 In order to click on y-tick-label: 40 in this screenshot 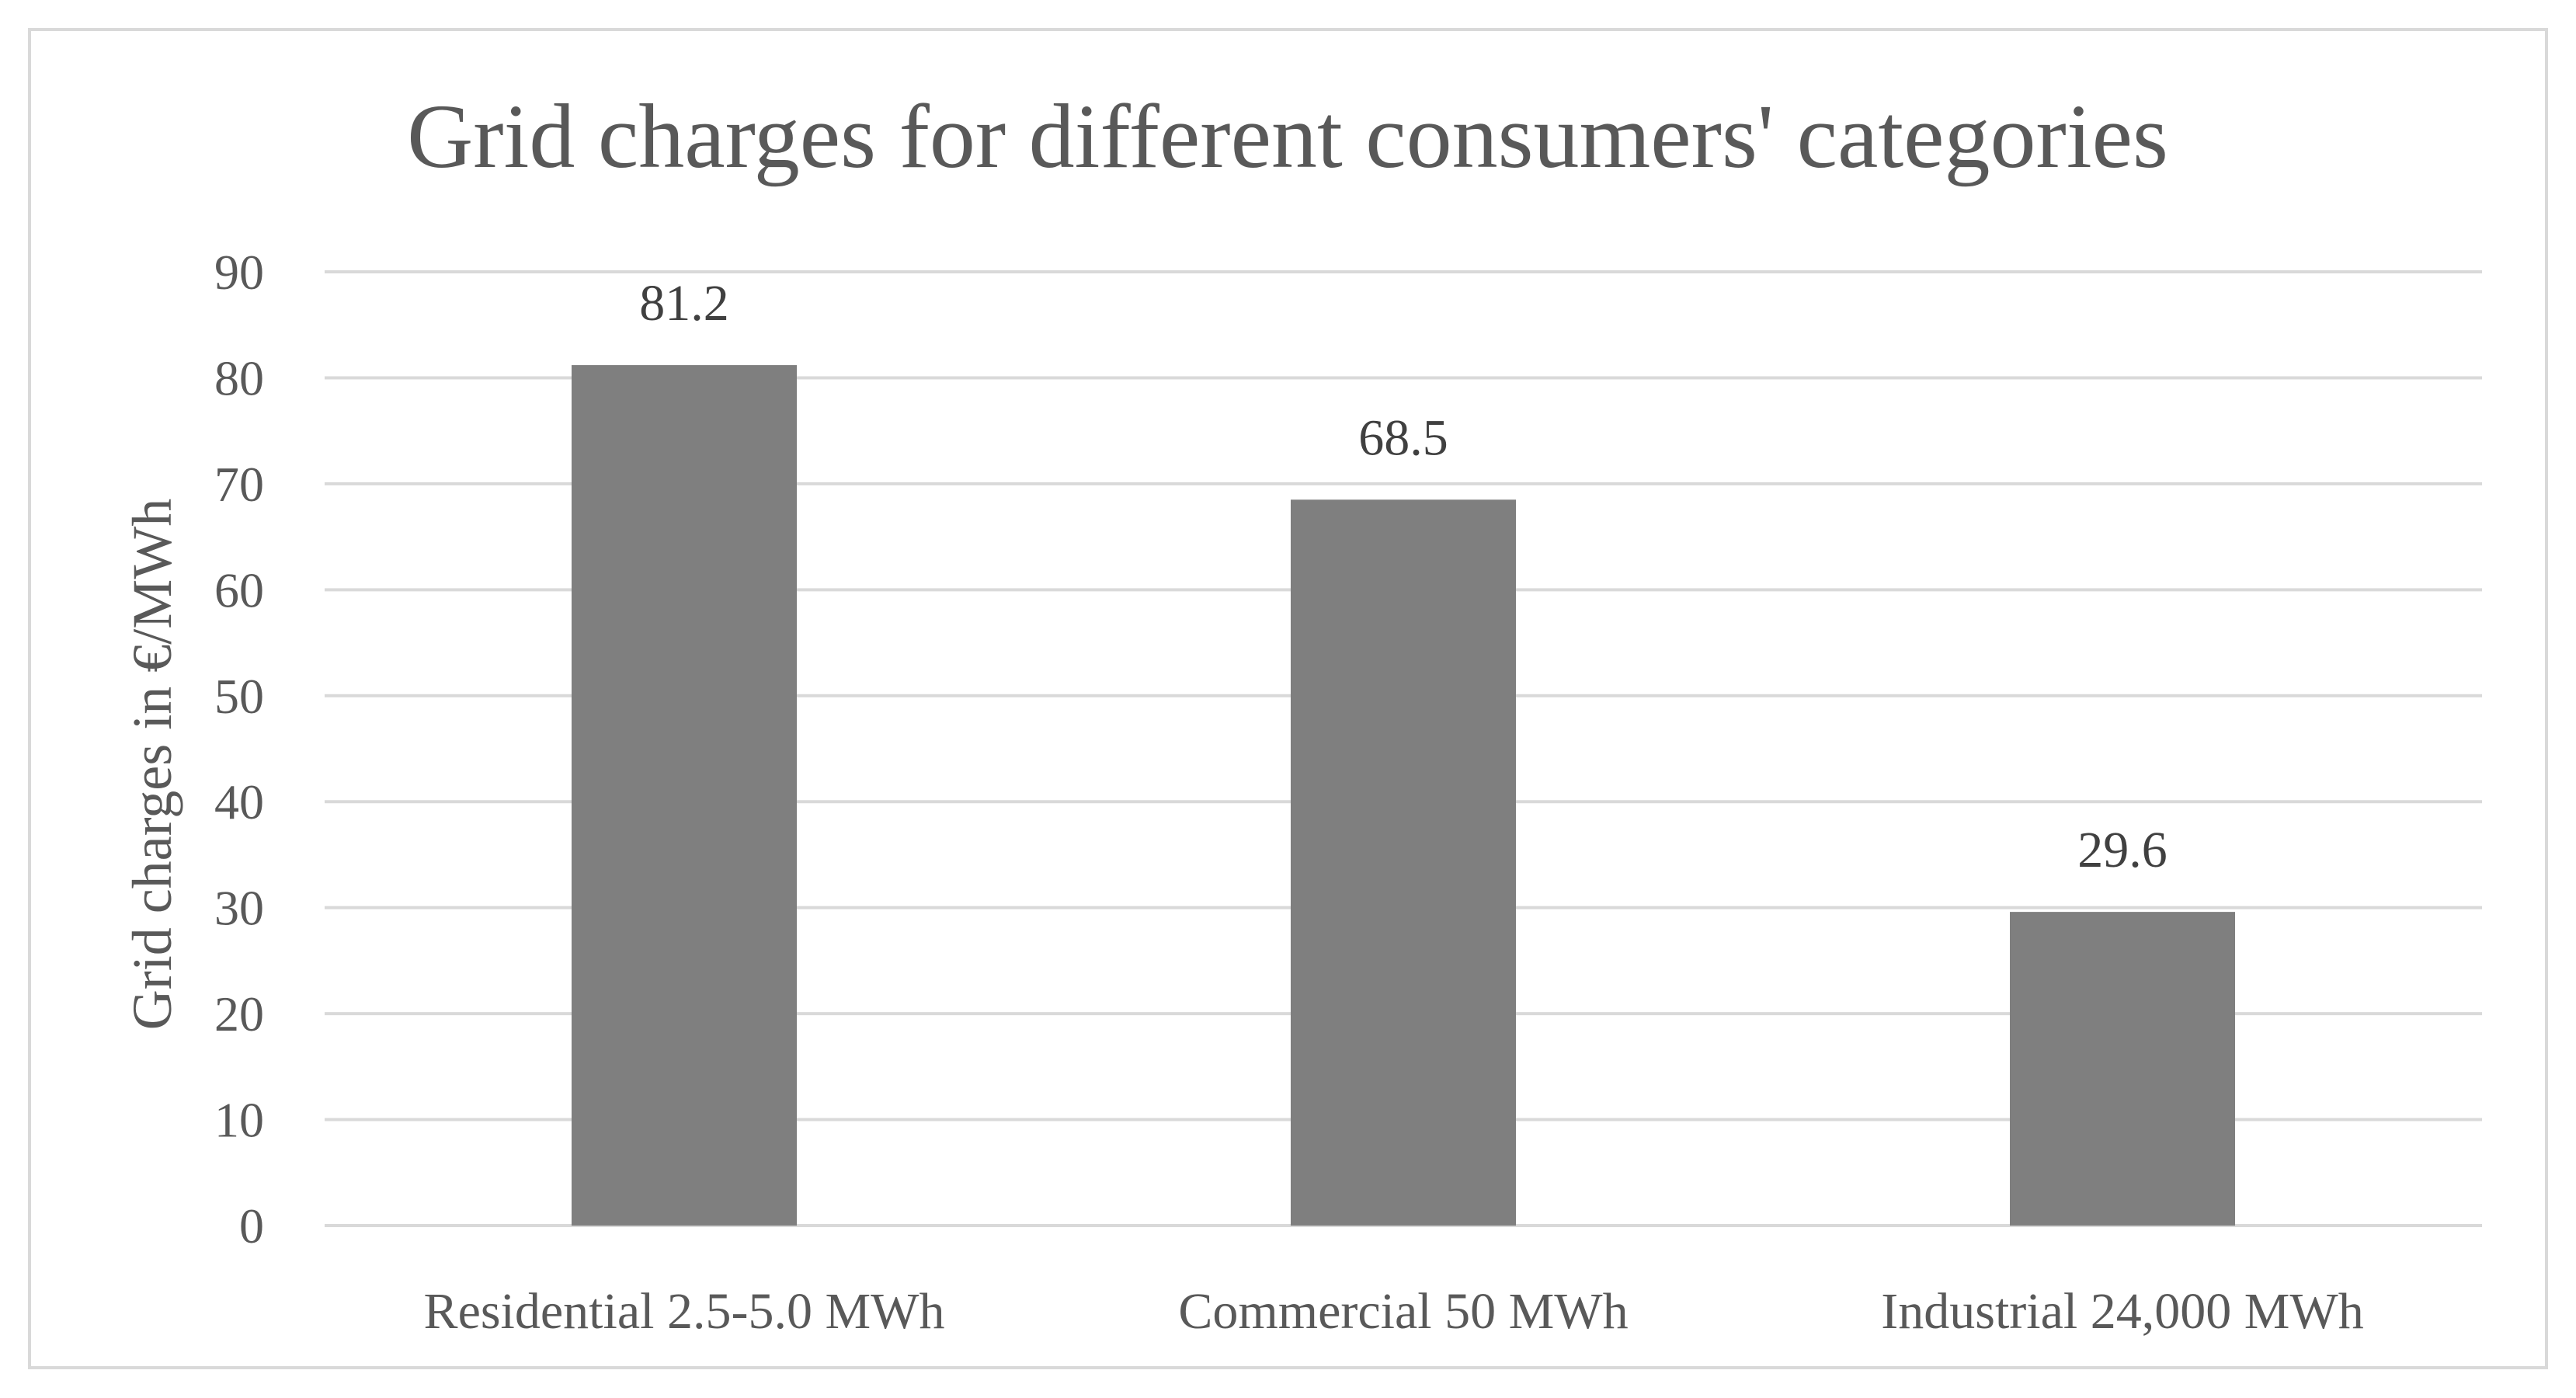, I will do `click(239, 801)`.